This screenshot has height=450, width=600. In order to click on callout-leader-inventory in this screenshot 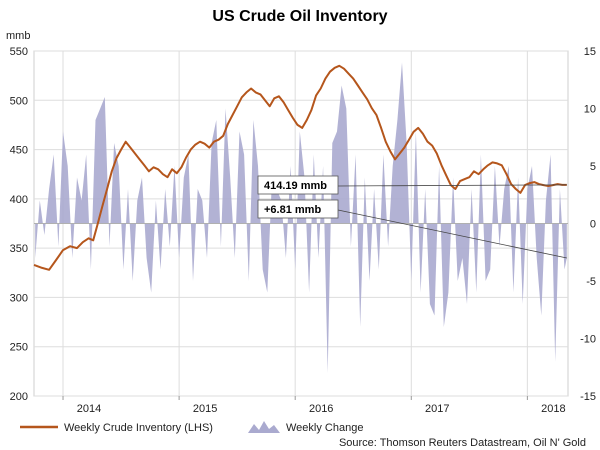, I will do `click(452, 185)`.